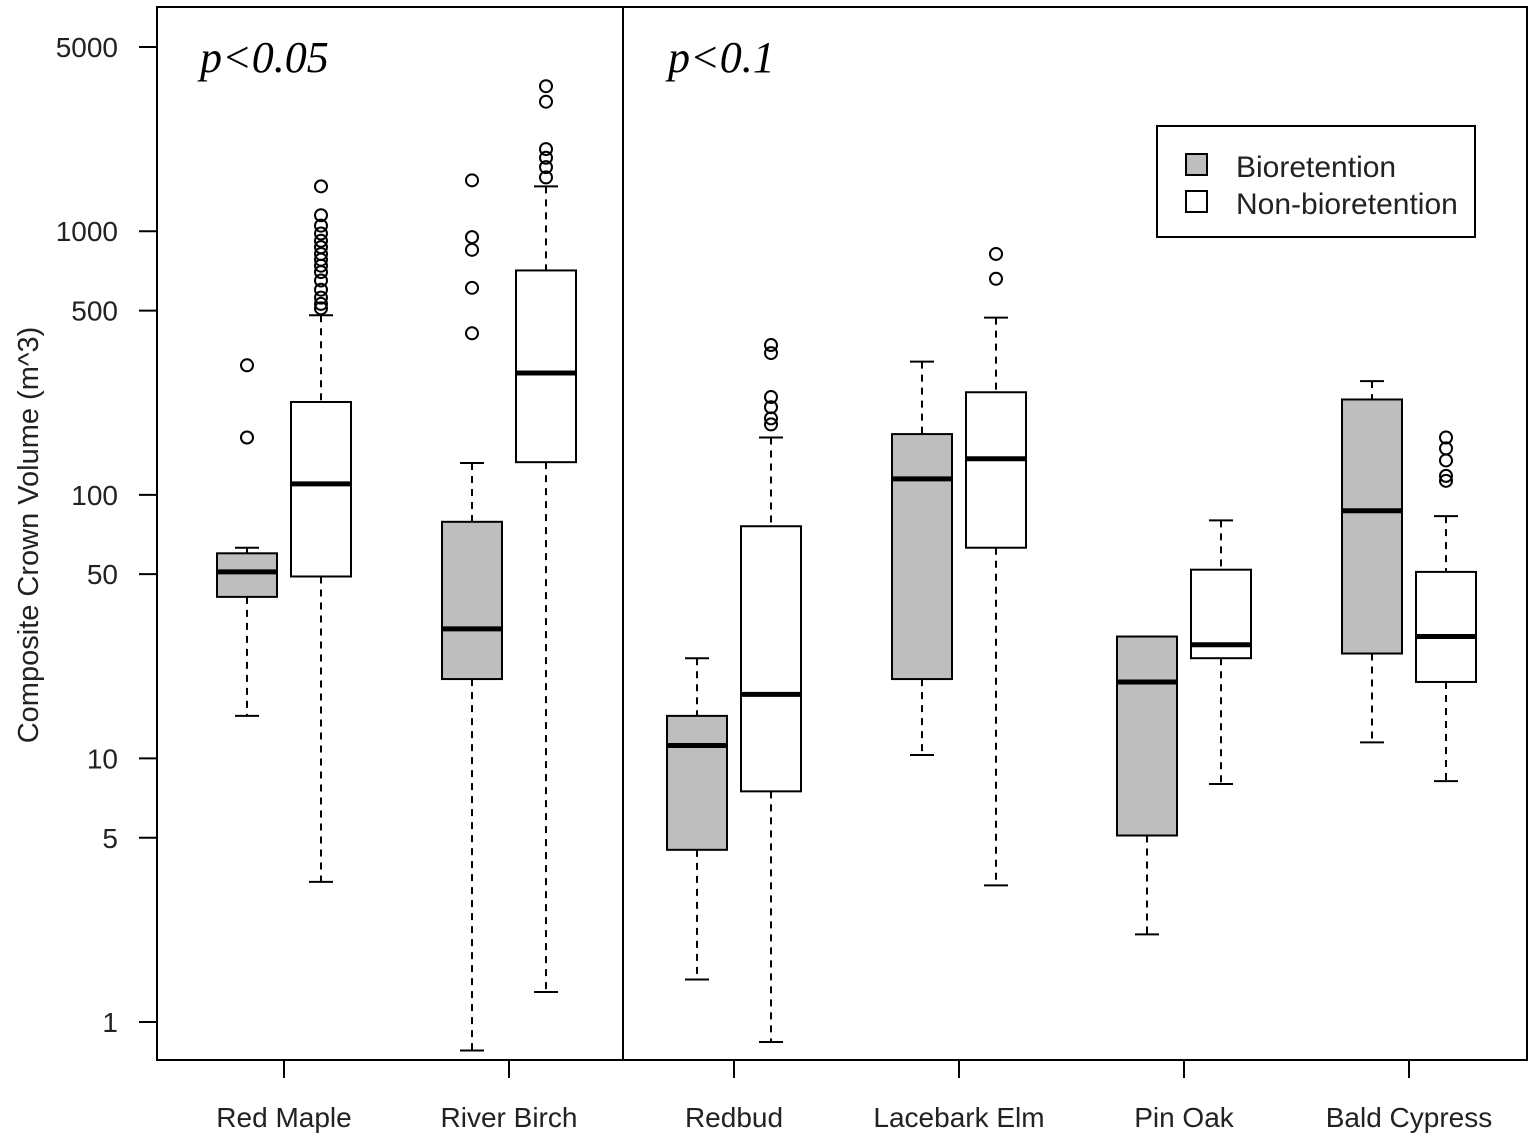 The width and height of the screenshot is (1529, 1136). What do you see at coordinates (87, 231) in the screenshot?
I see `y-tick-label: 1000` at bounding box center [87, 231].